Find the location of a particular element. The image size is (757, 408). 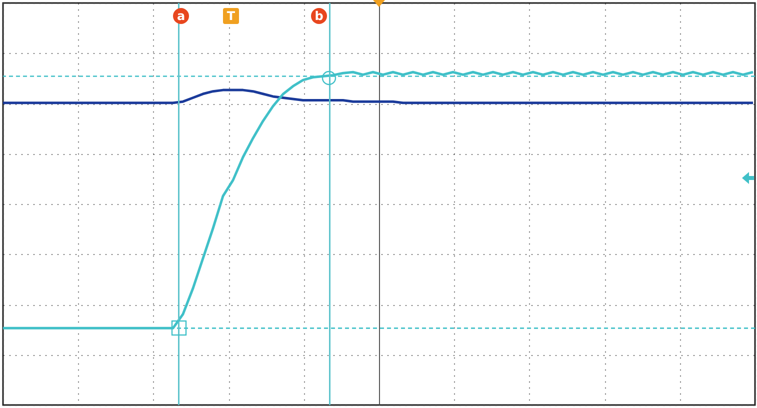

text: a is located at coordinates (181, 16).